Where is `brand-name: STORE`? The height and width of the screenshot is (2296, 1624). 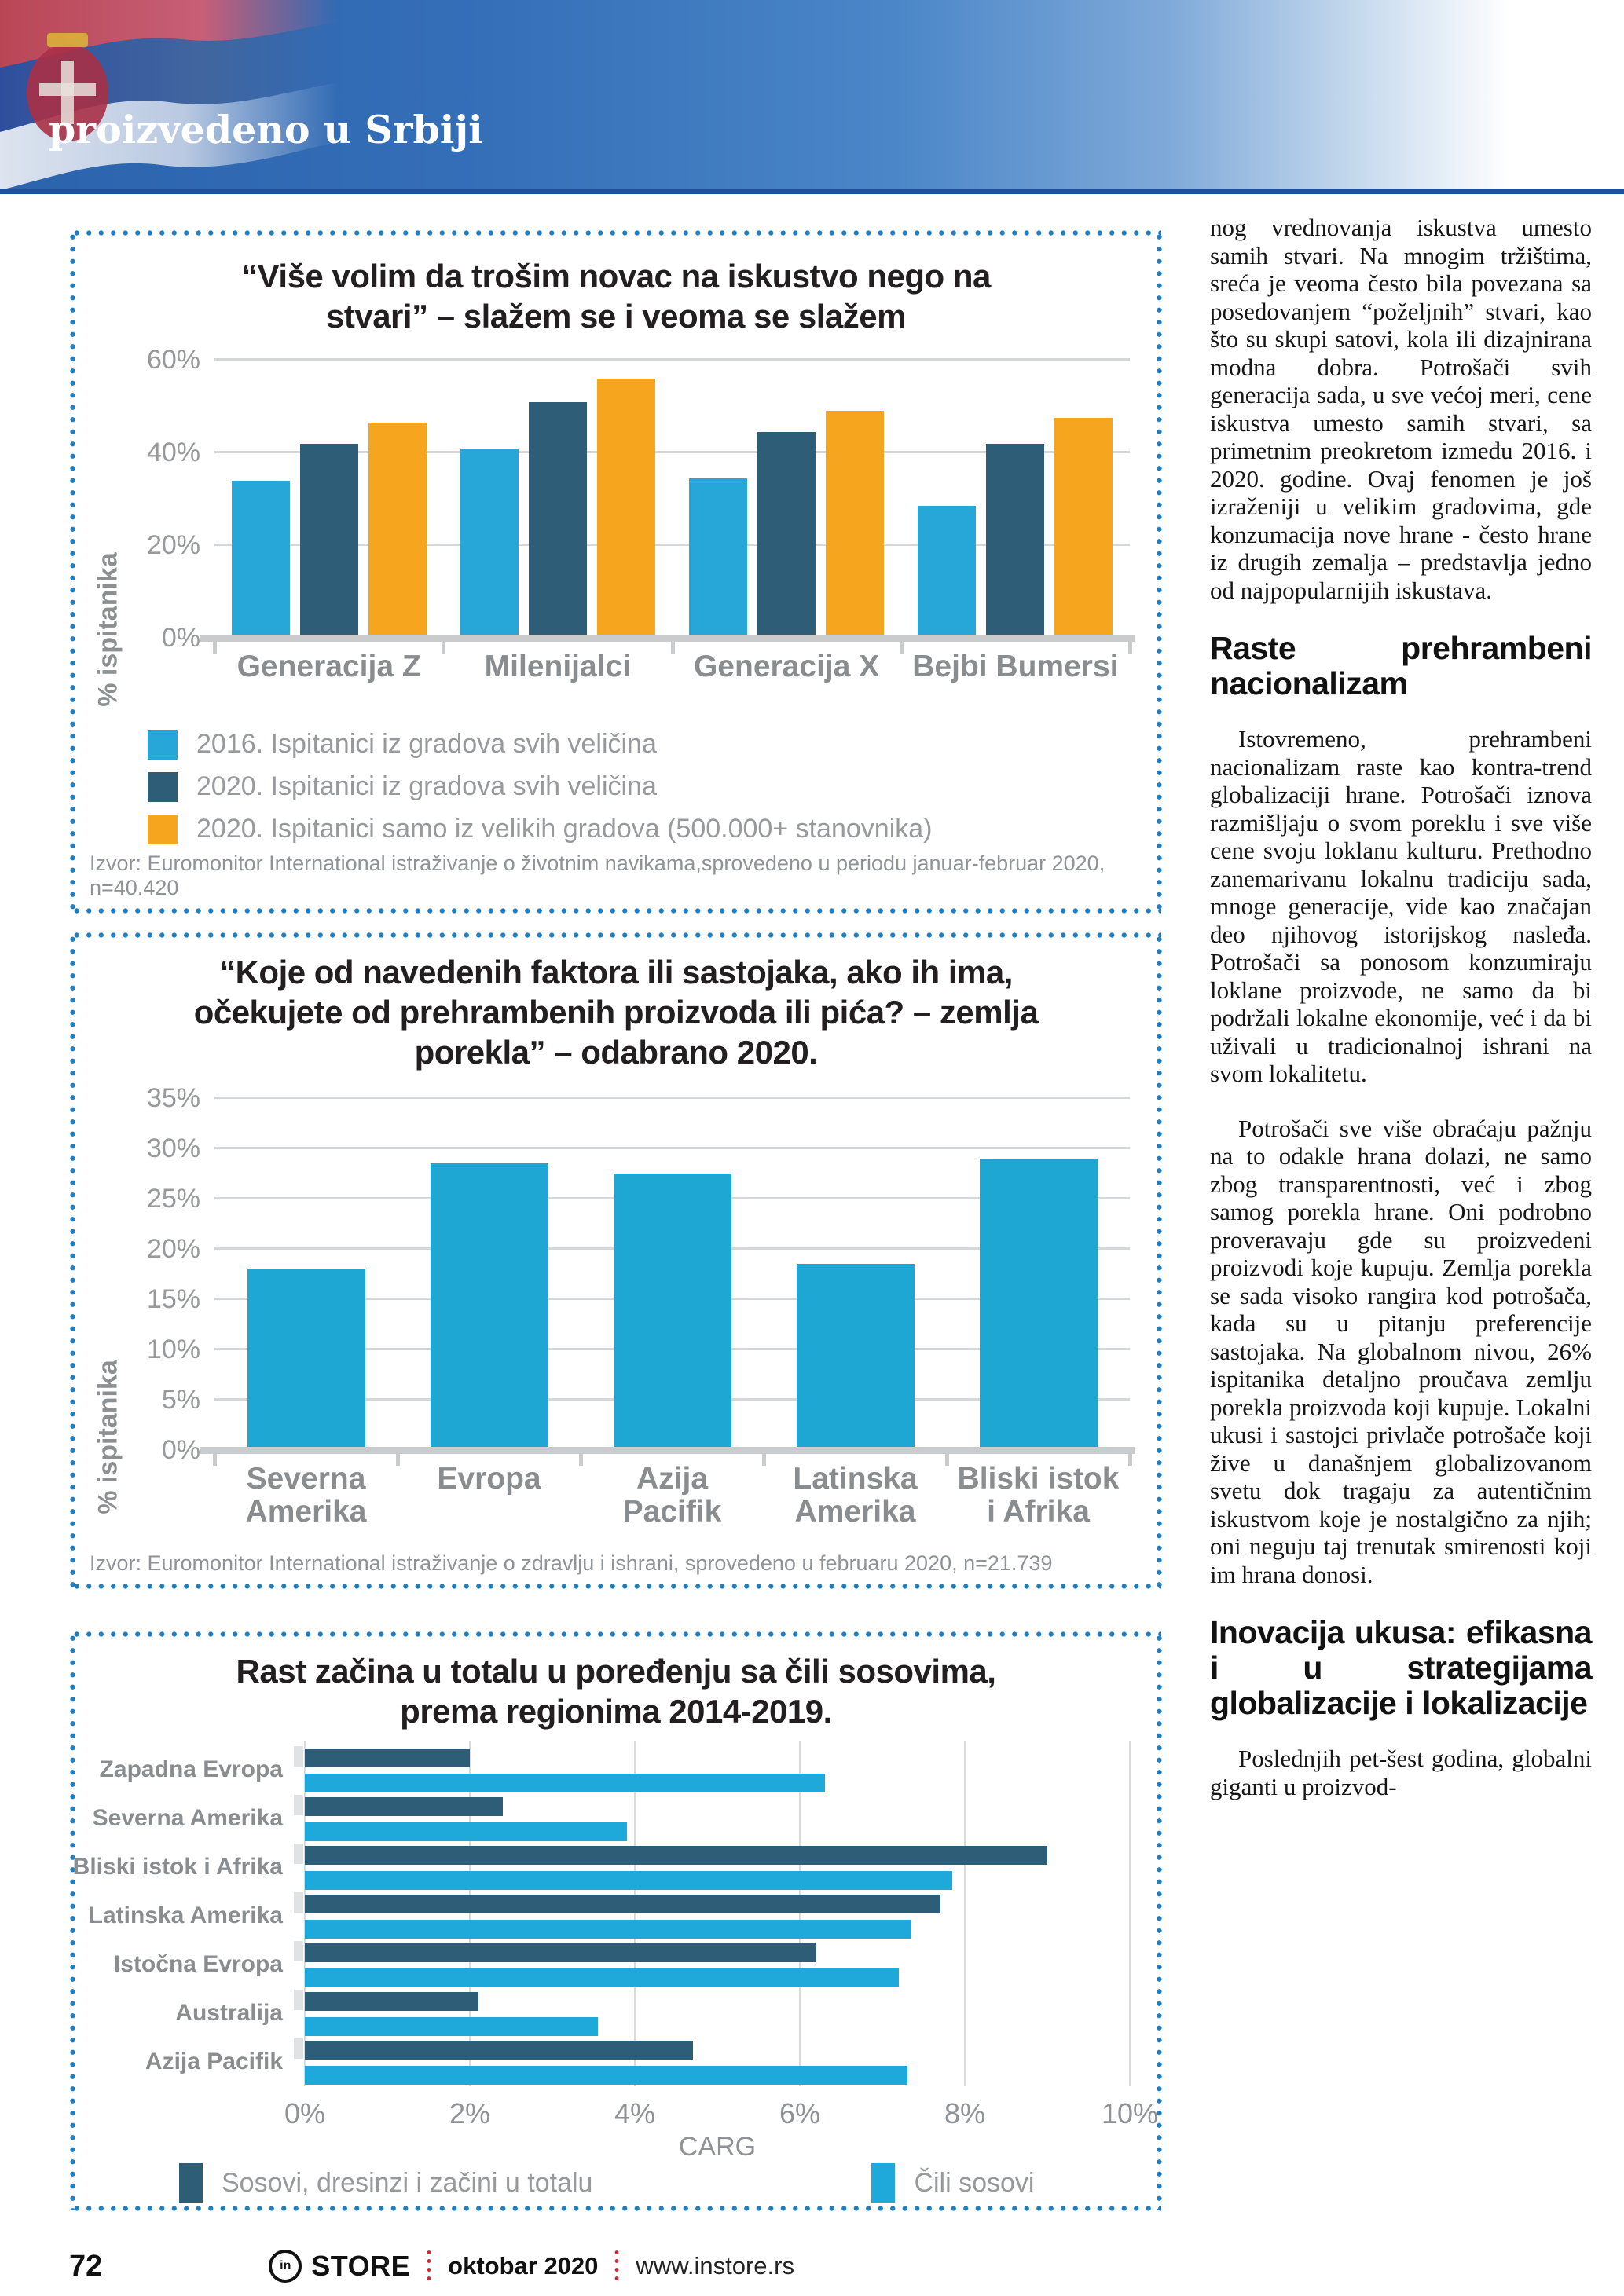 brand-name: STORE is located at coordinates (361, 2266).